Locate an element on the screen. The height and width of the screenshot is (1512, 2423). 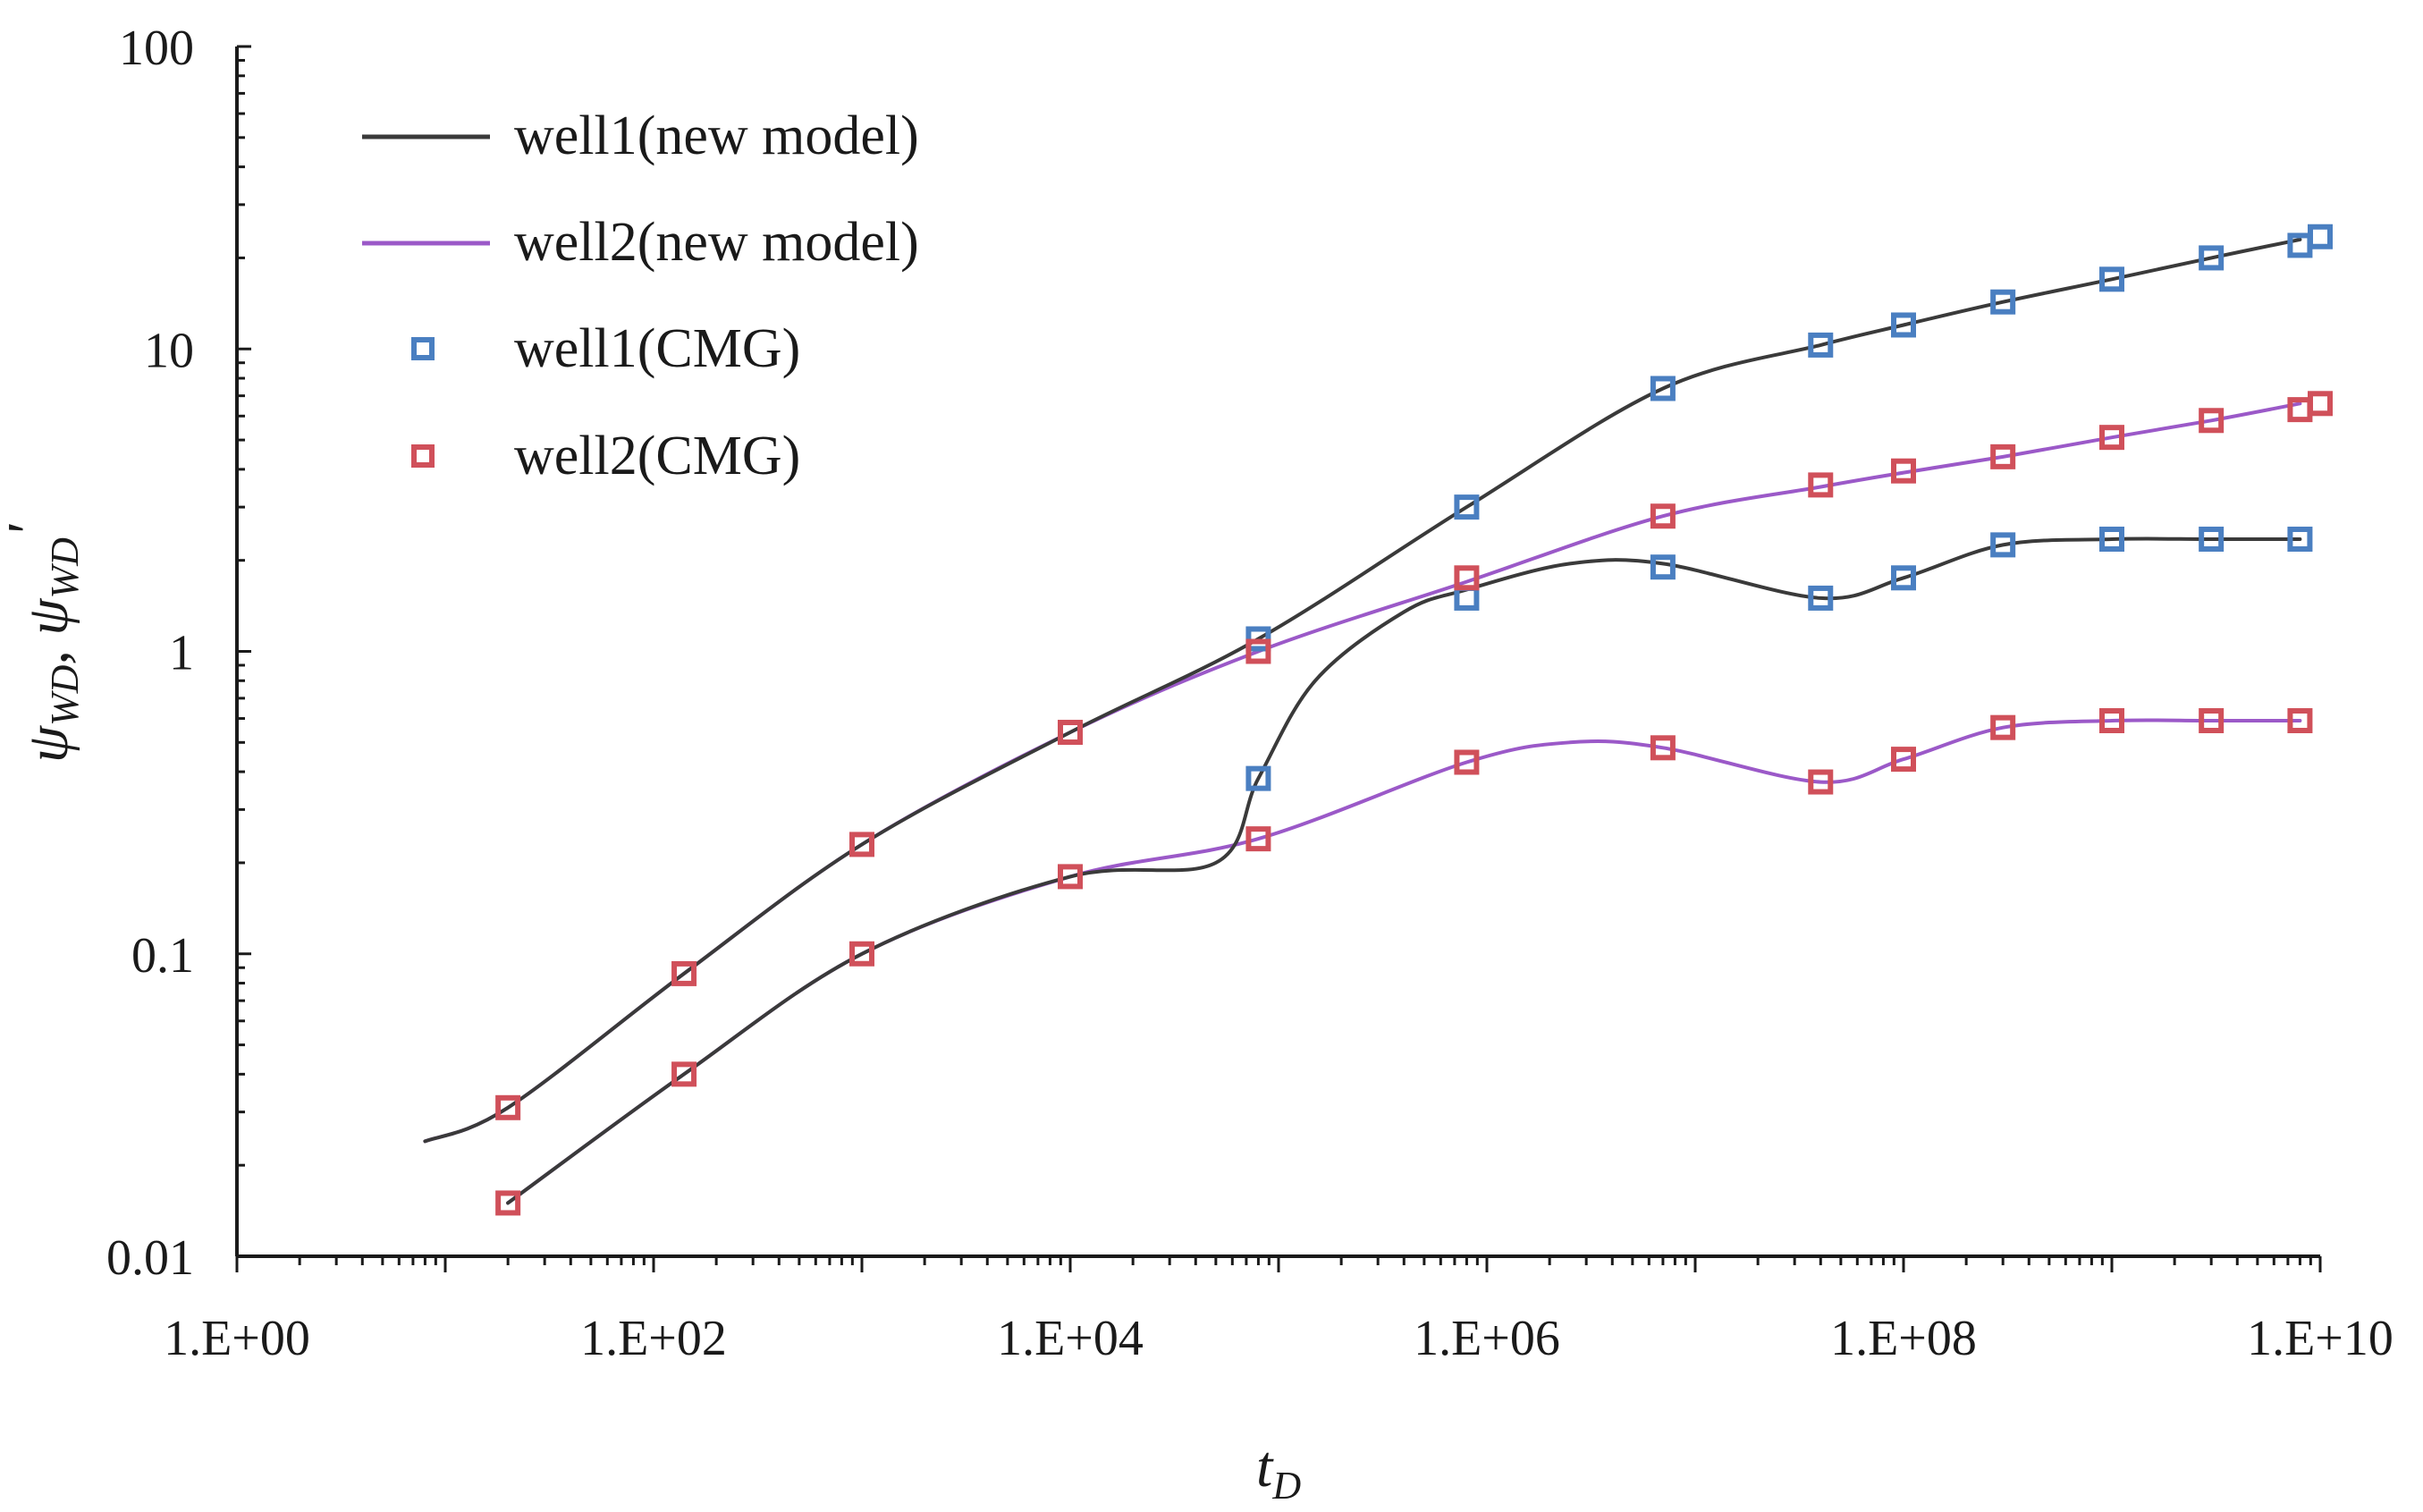
y-axis-label: ψWD, ψWD' is located at coordinates (43, 643).